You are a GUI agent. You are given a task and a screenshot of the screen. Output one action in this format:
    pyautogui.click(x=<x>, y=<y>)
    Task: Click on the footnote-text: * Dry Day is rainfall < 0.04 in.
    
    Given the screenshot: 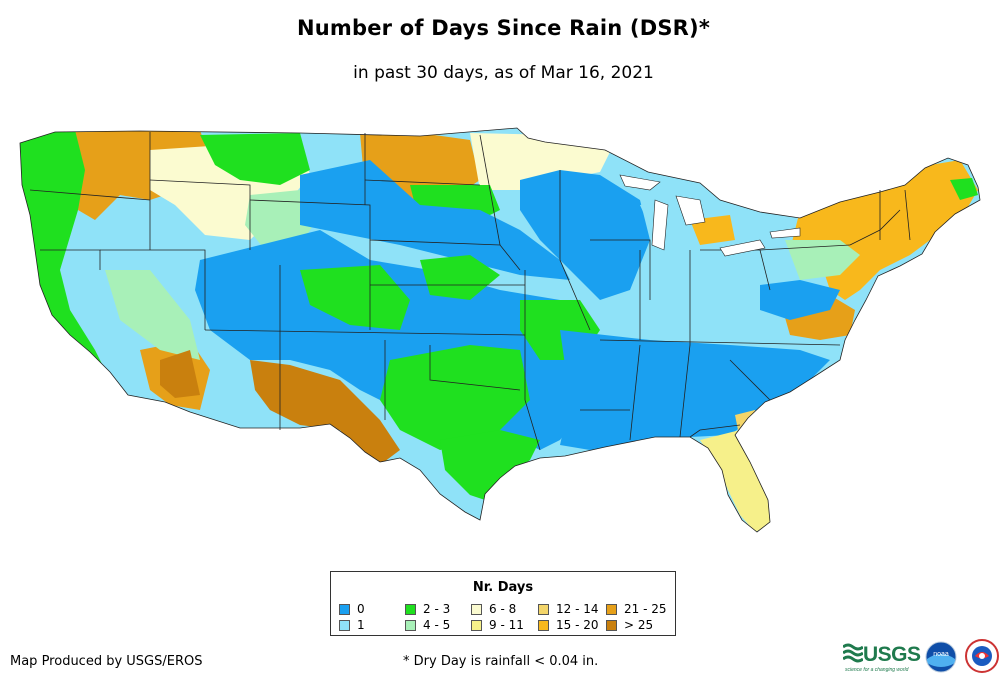 What is the action you would take?
    pyautogui.click(x=501, y=661)
    